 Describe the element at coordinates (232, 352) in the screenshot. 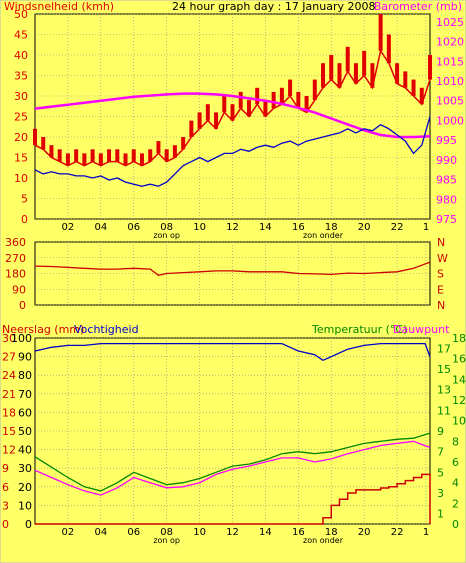

I see `humidity-line` at that location.